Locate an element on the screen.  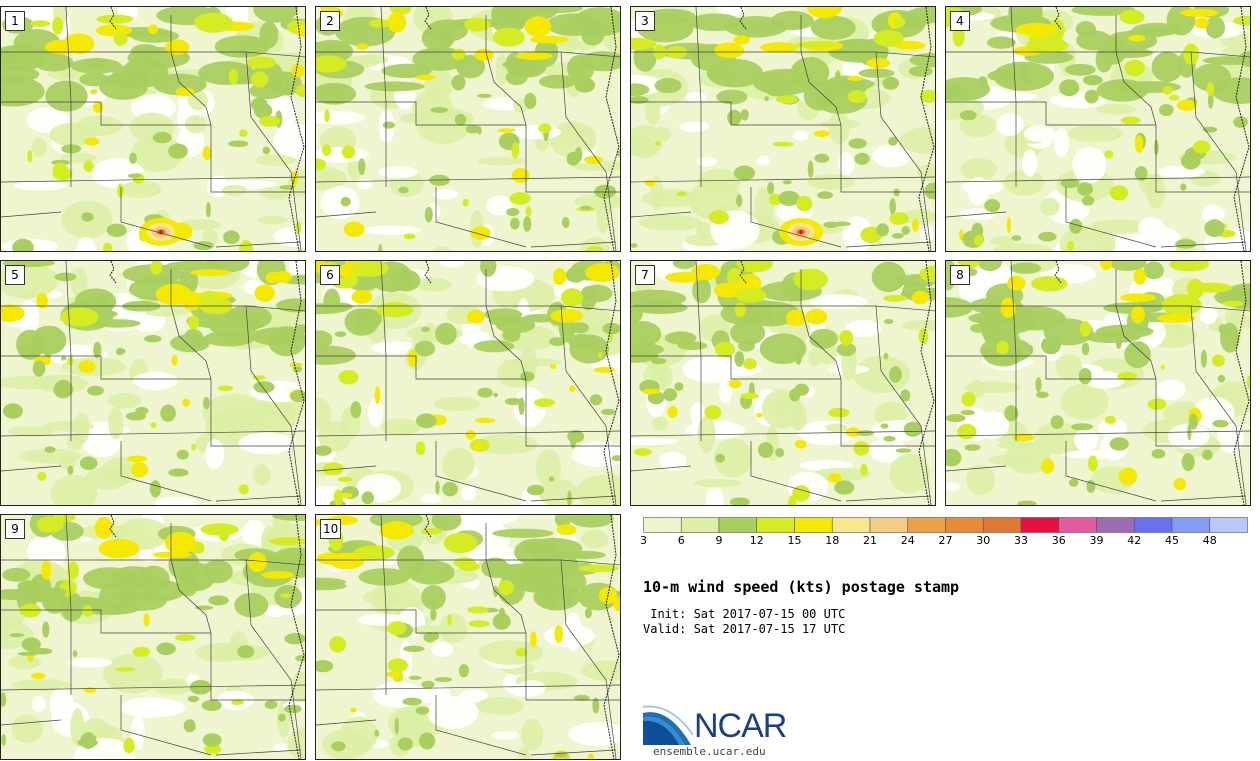
logo-wordmark: NCAR is located at coordinates (740, 726).